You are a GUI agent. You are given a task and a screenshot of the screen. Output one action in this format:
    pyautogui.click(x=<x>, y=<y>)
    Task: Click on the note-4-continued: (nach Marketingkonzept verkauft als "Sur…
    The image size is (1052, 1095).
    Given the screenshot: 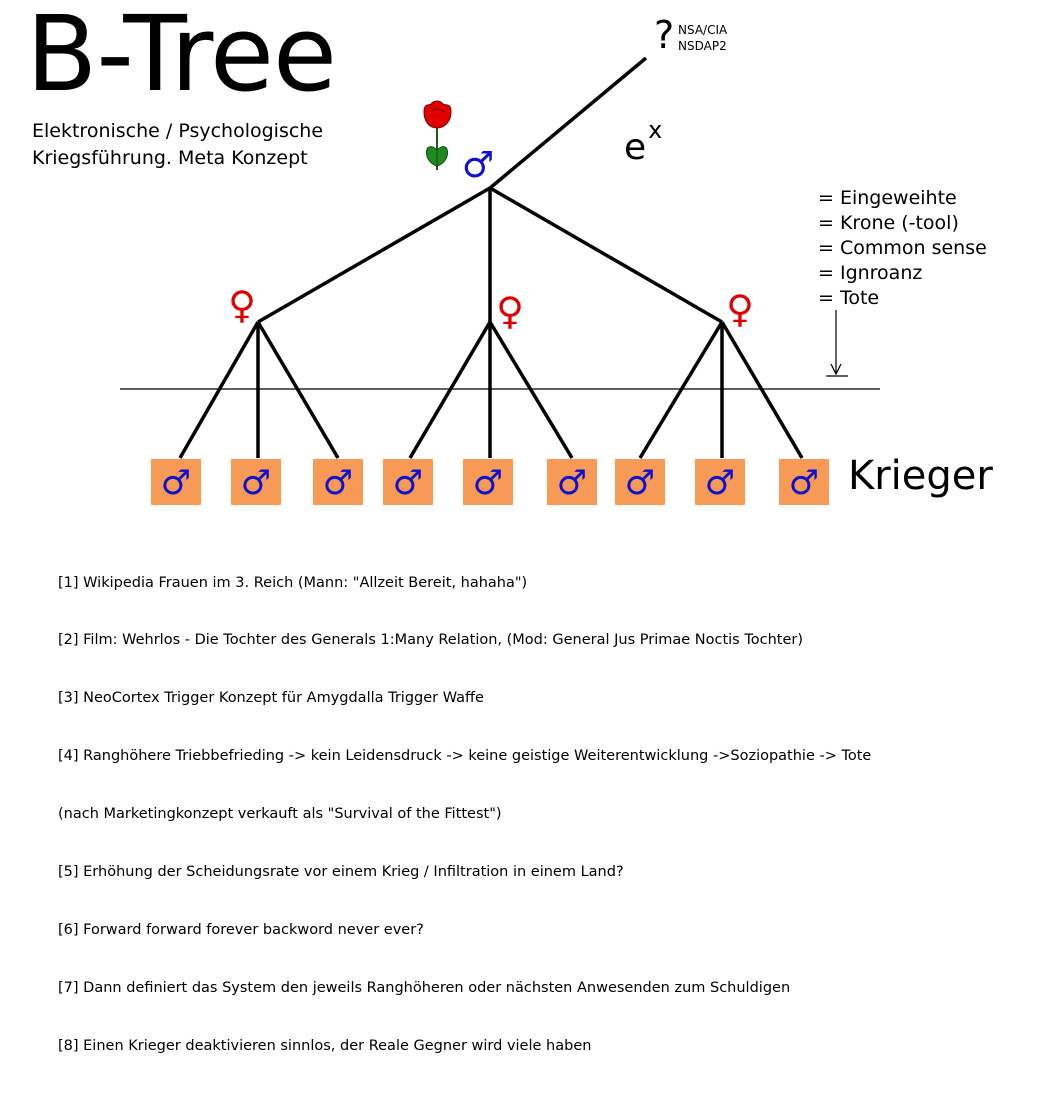 What is the action you would take?
    pyautogui.click(x=280, y=814)
    